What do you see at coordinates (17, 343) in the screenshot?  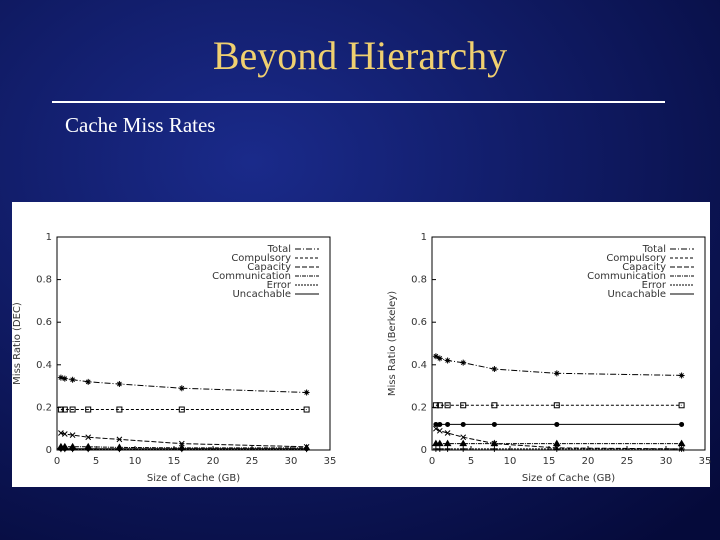 I see `y-axis-label: Miss Ratio (DEC)` at bounding box center [17, 343].